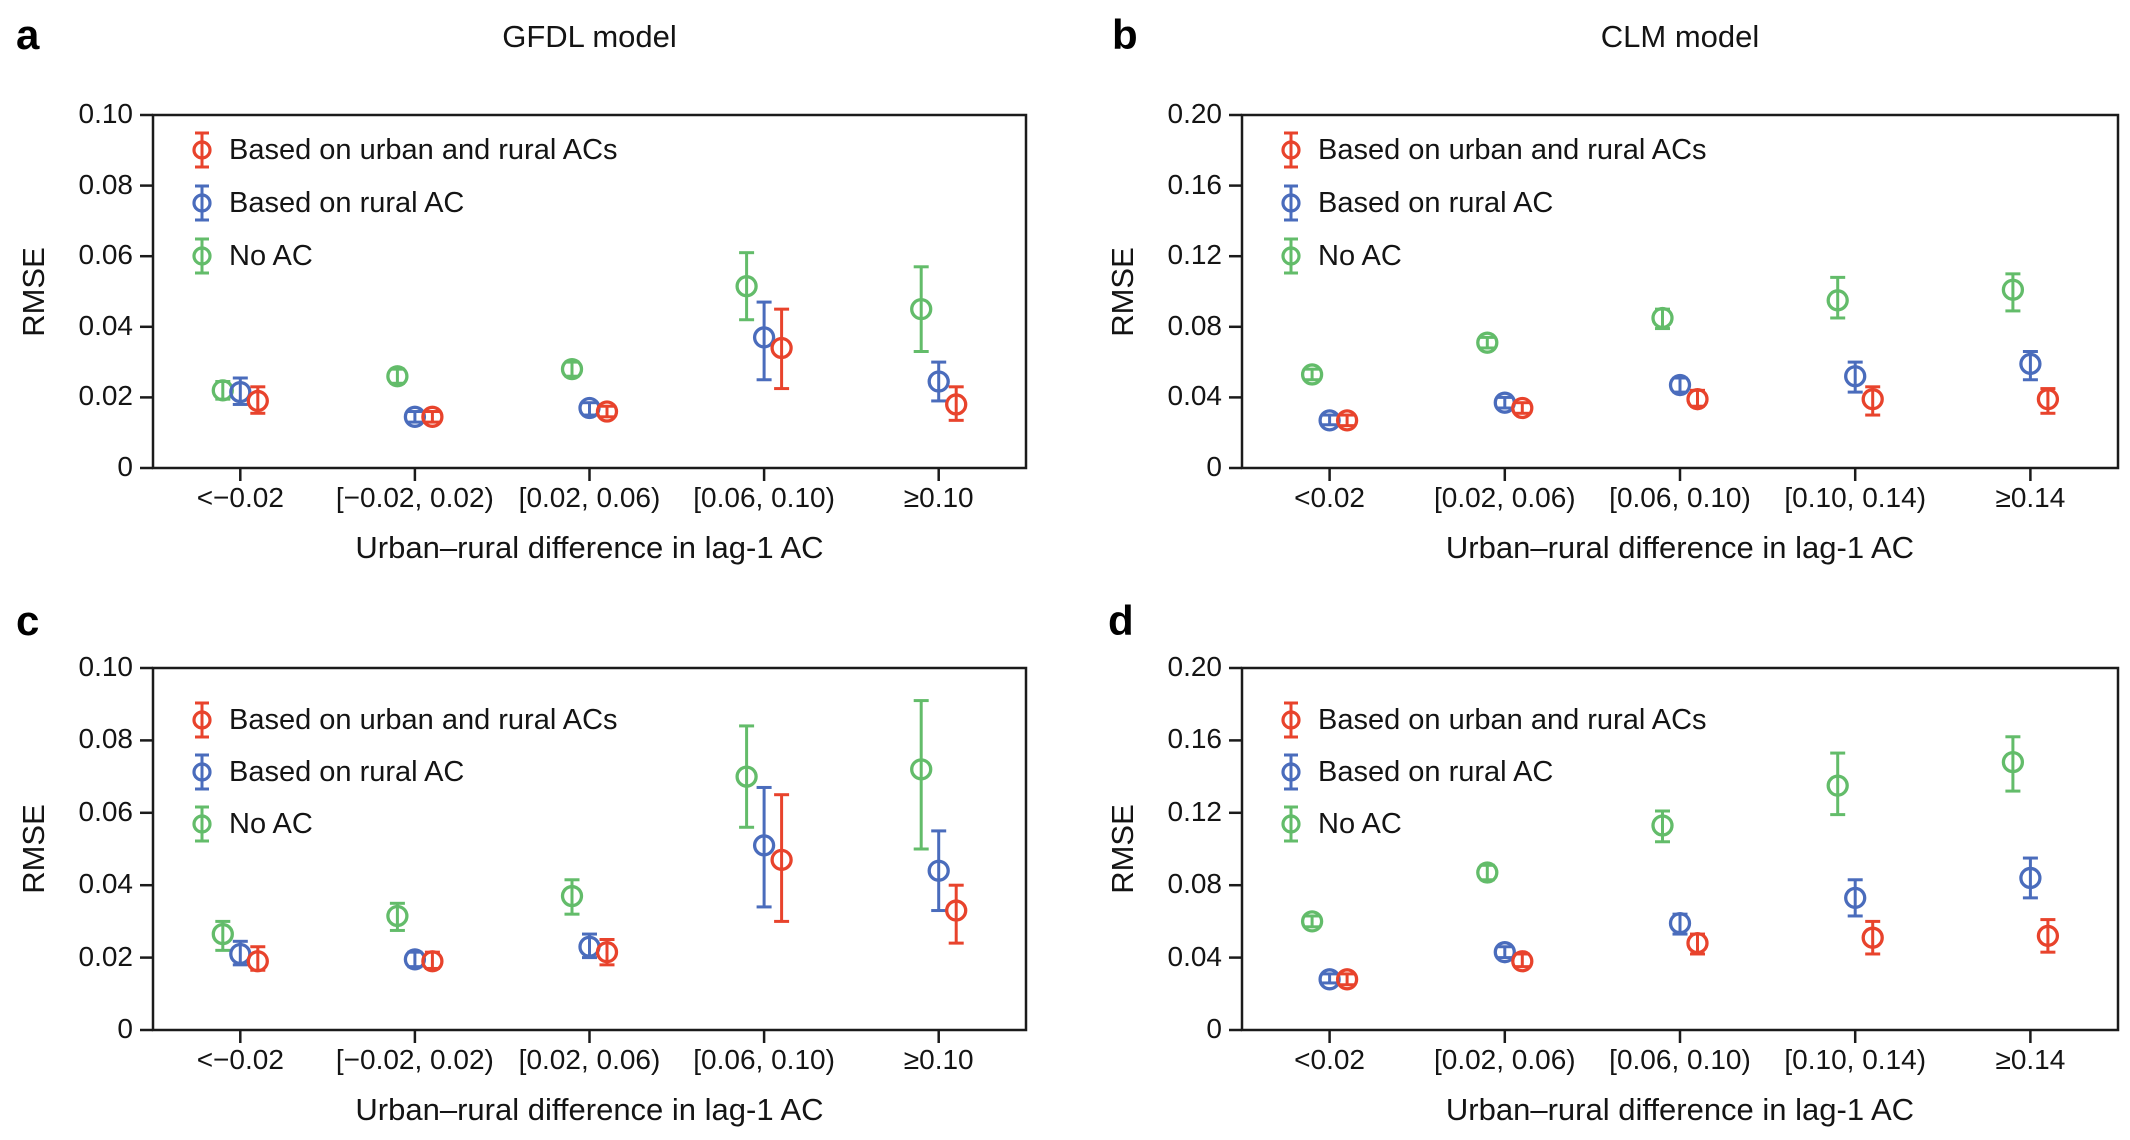  What do you see at coordinates (589, 1059) in the screenshot?
I see `x-tick-label-c-2: [0.02, 0.06)` at bounding box center [589, 1059].